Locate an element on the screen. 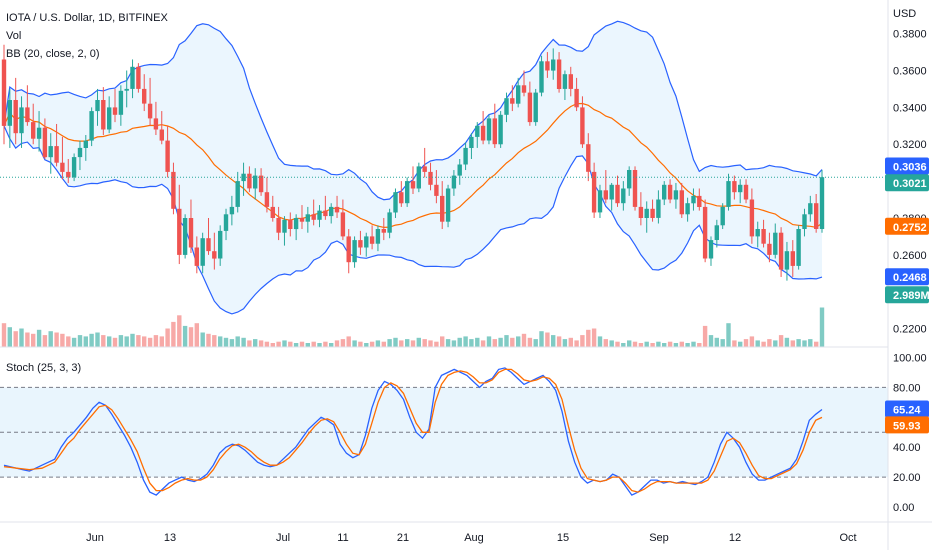 The height and width of the screenshot is (550, 932). bb-lower-badge: 0.2468 is located at coordinates (907, 277).